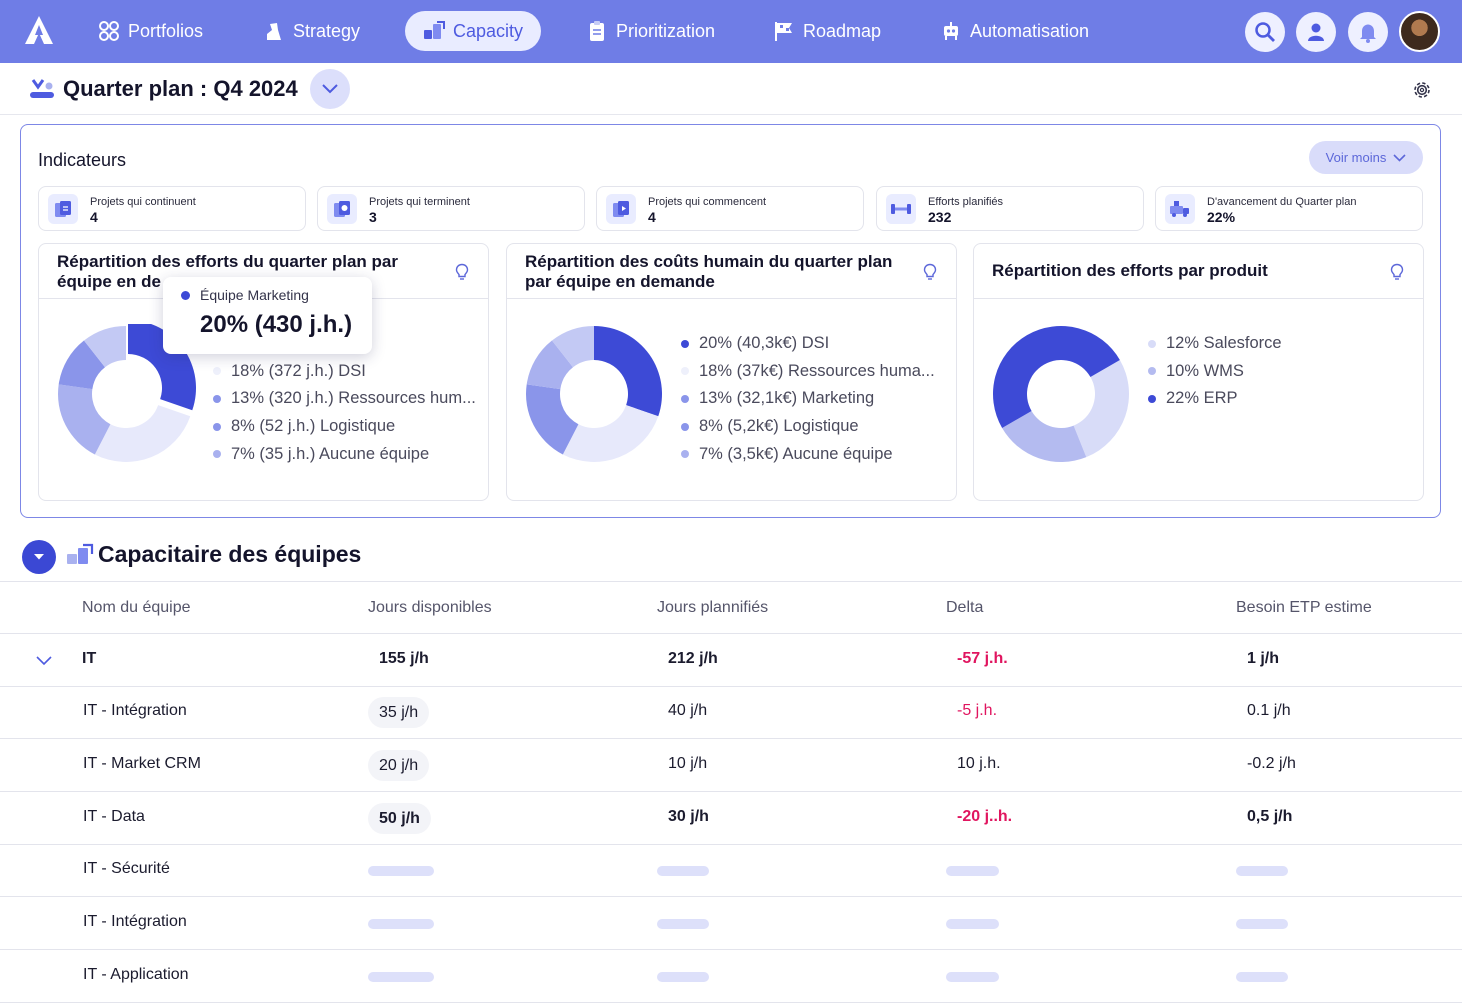  What do you see at coordinates (940, 217) in the screenshot?
I see `kpi-value: 232` at bounding box center [940, 217].